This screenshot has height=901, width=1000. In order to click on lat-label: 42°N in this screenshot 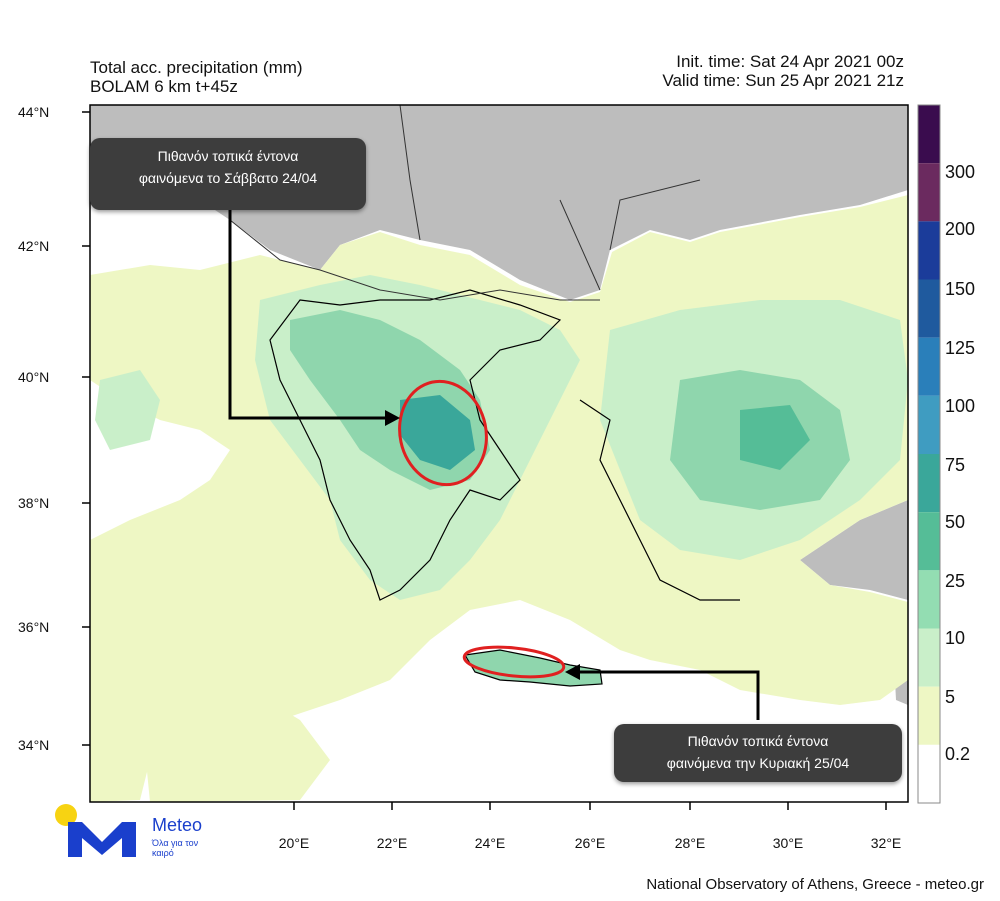, I will do `click(34, 246)`.